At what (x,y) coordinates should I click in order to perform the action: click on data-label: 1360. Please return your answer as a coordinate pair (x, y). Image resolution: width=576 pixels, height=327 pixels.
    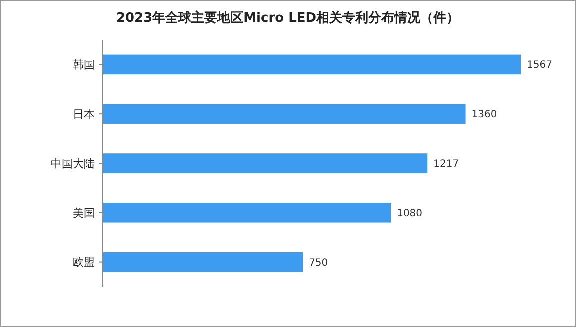
    Looking at the image, I should click on (485, 115).